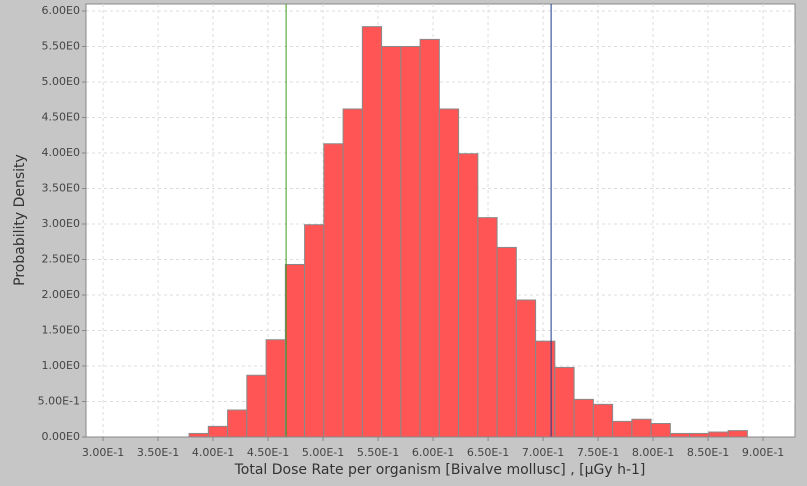 This screenshot has width=807, height=486. Describe the element at coordinates (708, 452) in the screenshot. I see `x-tick-label: 8.50E-1` at that location.